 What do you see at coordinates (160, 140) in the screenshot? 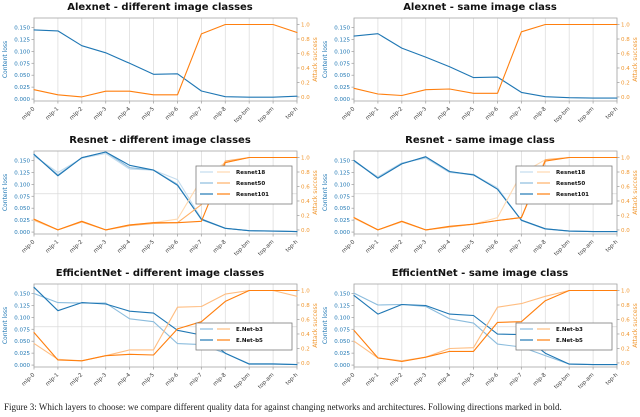
I see `chart-title: Resnet - different image classes` at bounding box center [160, 140].